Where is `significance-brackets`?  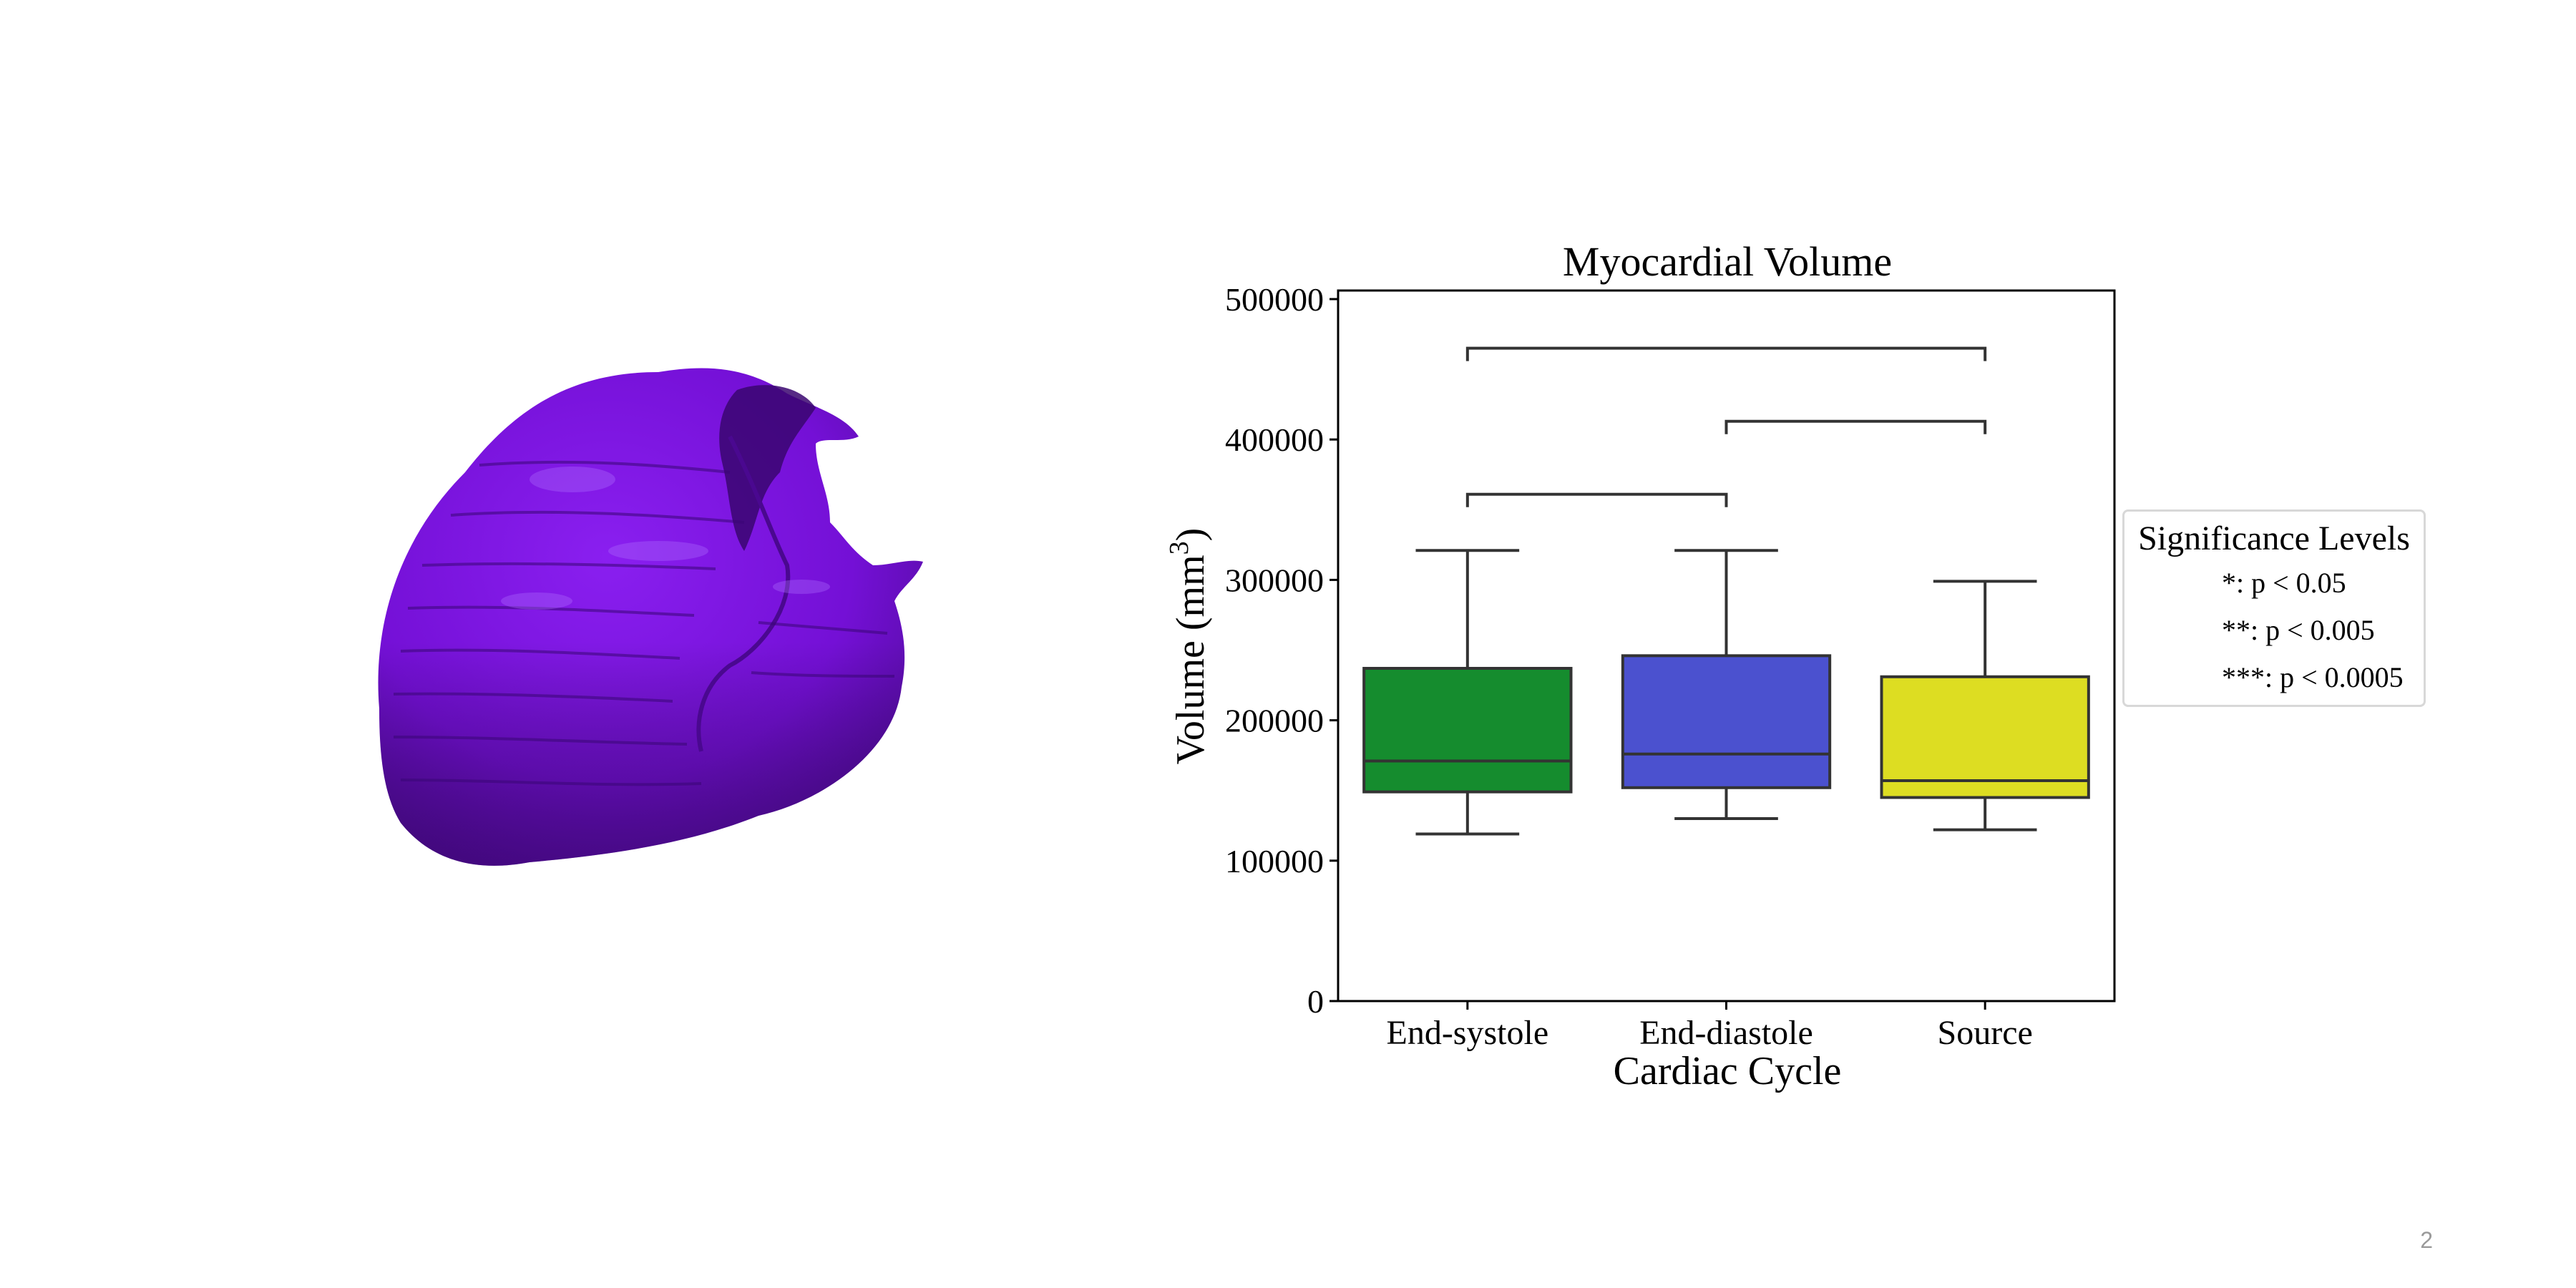 significance-brackets is located at coordinates (1726, 426).